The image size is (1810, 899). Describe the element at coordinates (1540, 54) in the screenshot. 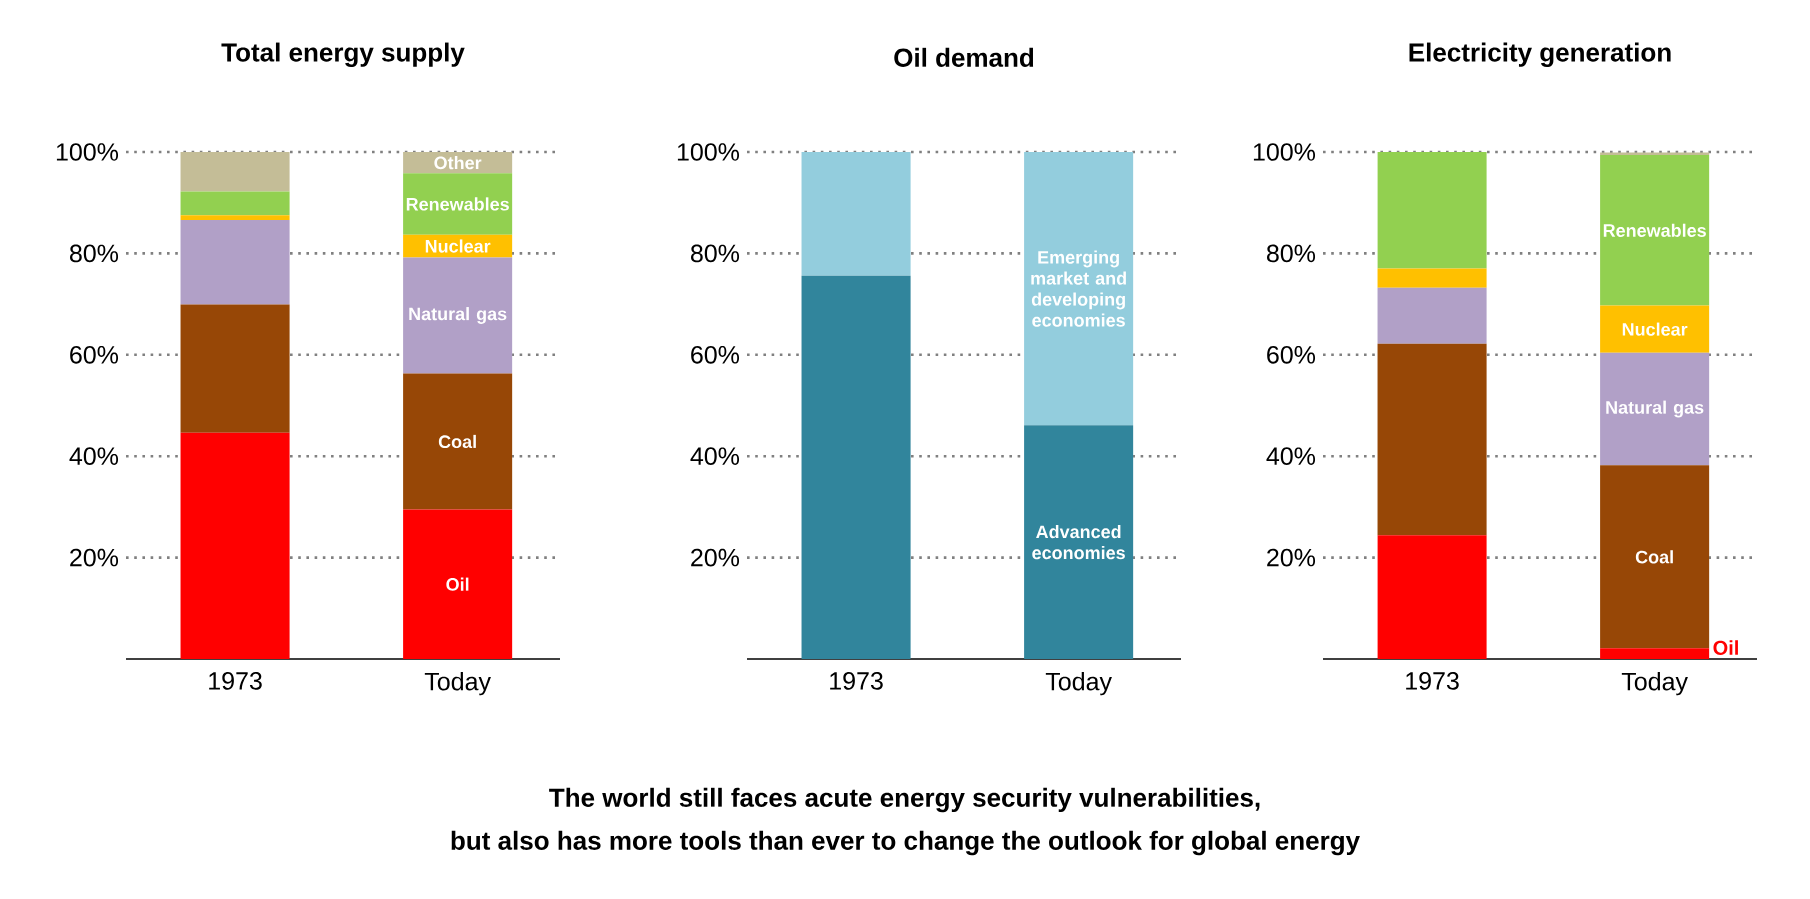

I see `chart-title: Electricity generation` at that location.